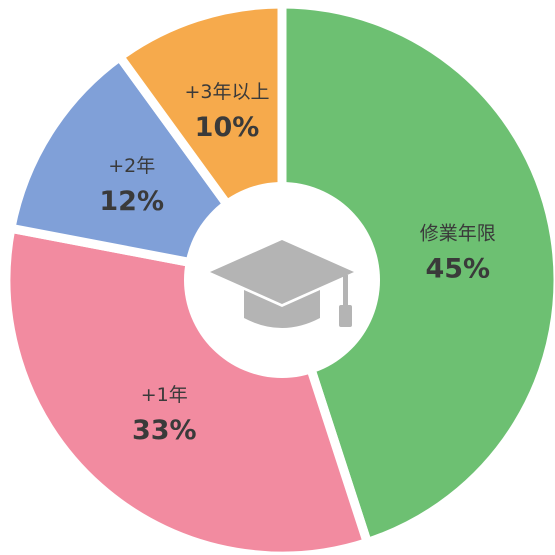 The height and width of the screenshot is (555, 555). What do you see at coordinates (458, 234) in the screenshot?
I see `category-label: 修業年限` at bounding box center [458, 234].